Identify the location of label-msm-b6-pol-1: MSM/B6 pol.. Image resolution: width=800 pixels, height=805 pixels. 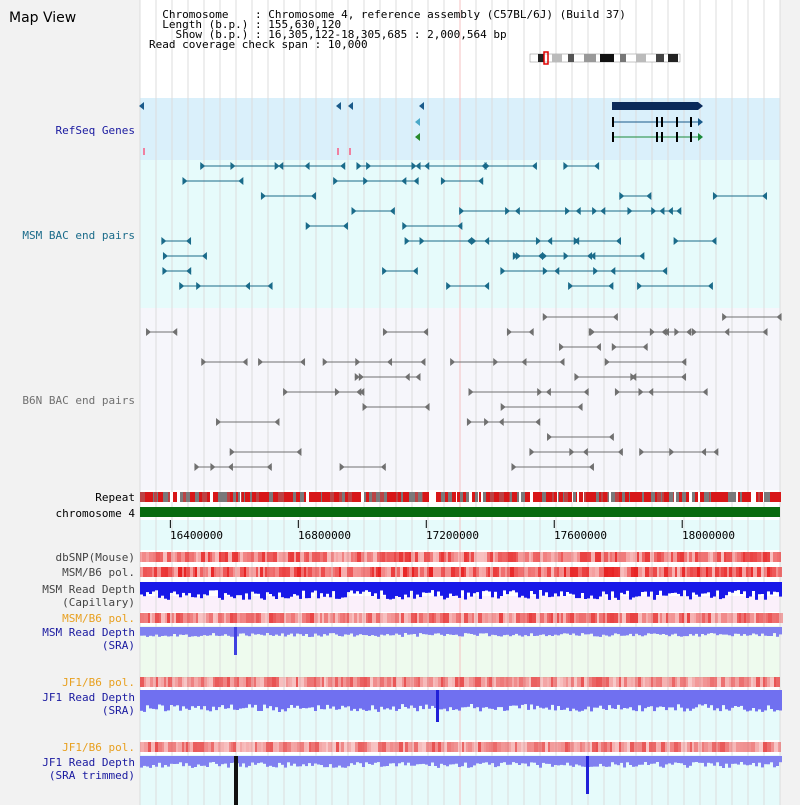
(98, 572).